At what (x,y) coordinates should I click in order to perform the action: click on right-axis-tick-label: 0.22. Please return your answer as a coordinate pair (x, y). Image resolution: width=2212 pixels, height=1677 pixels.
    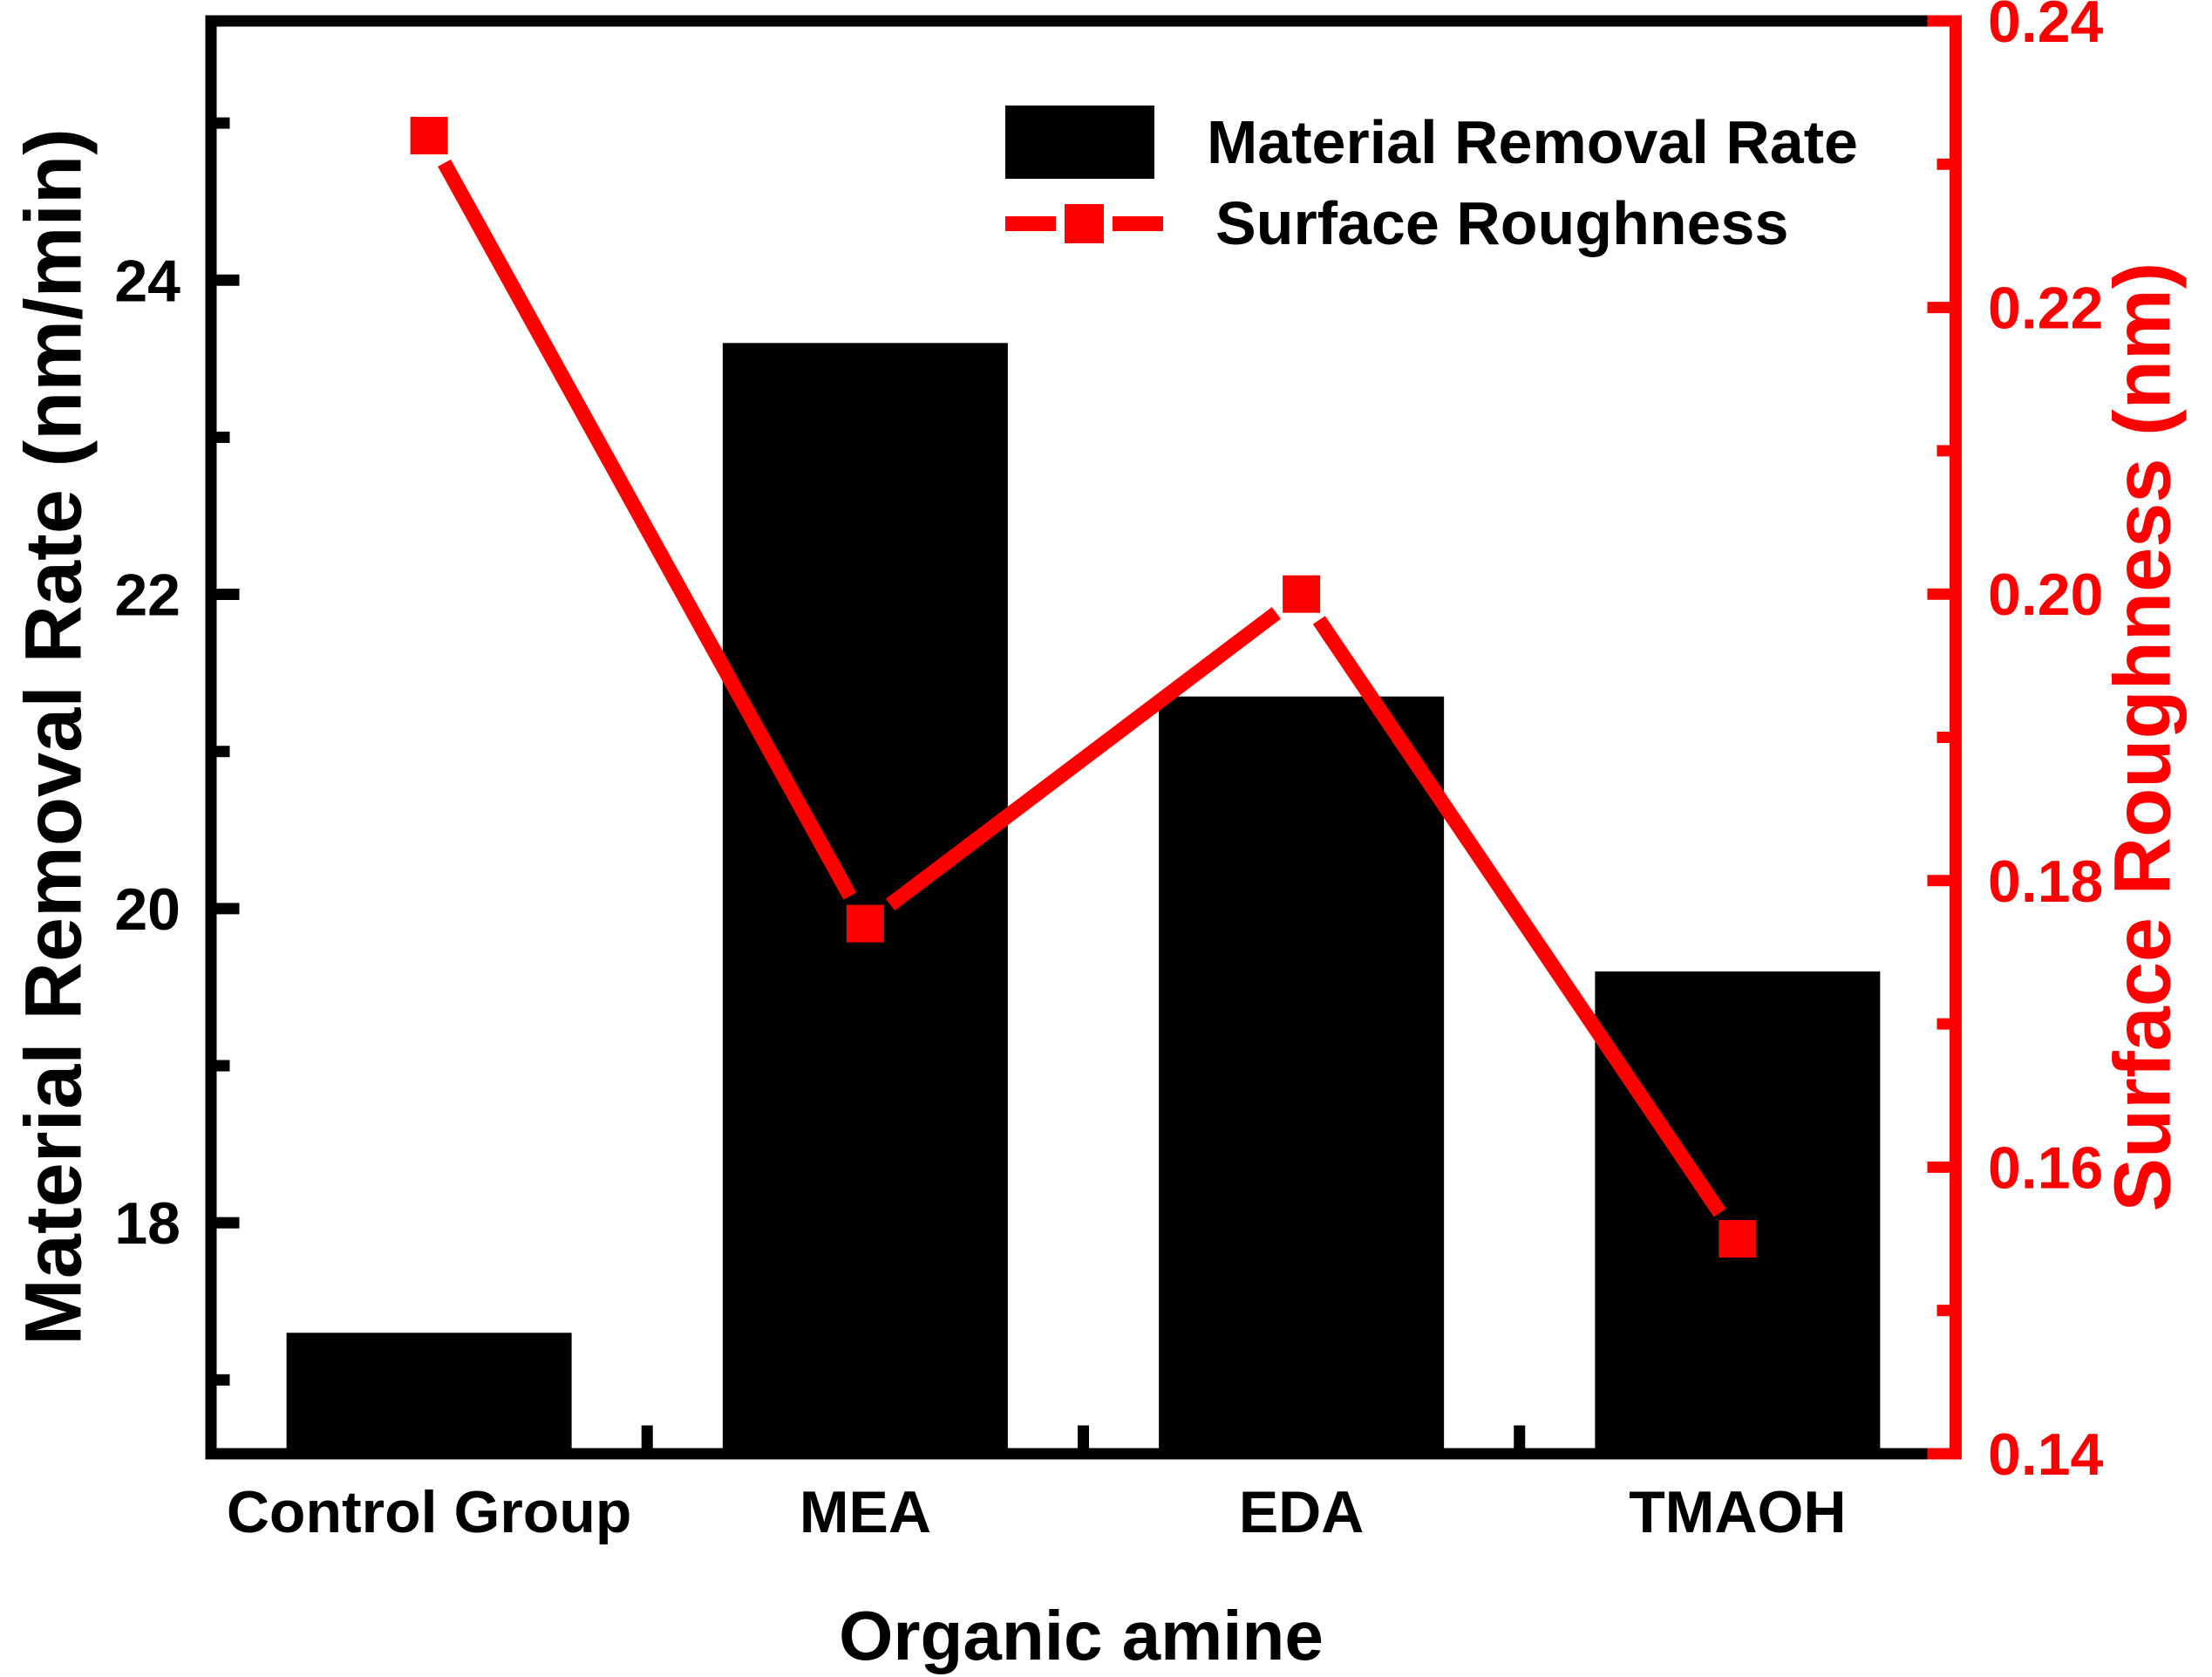
    Looking at the image, I should click on (2045, 309).